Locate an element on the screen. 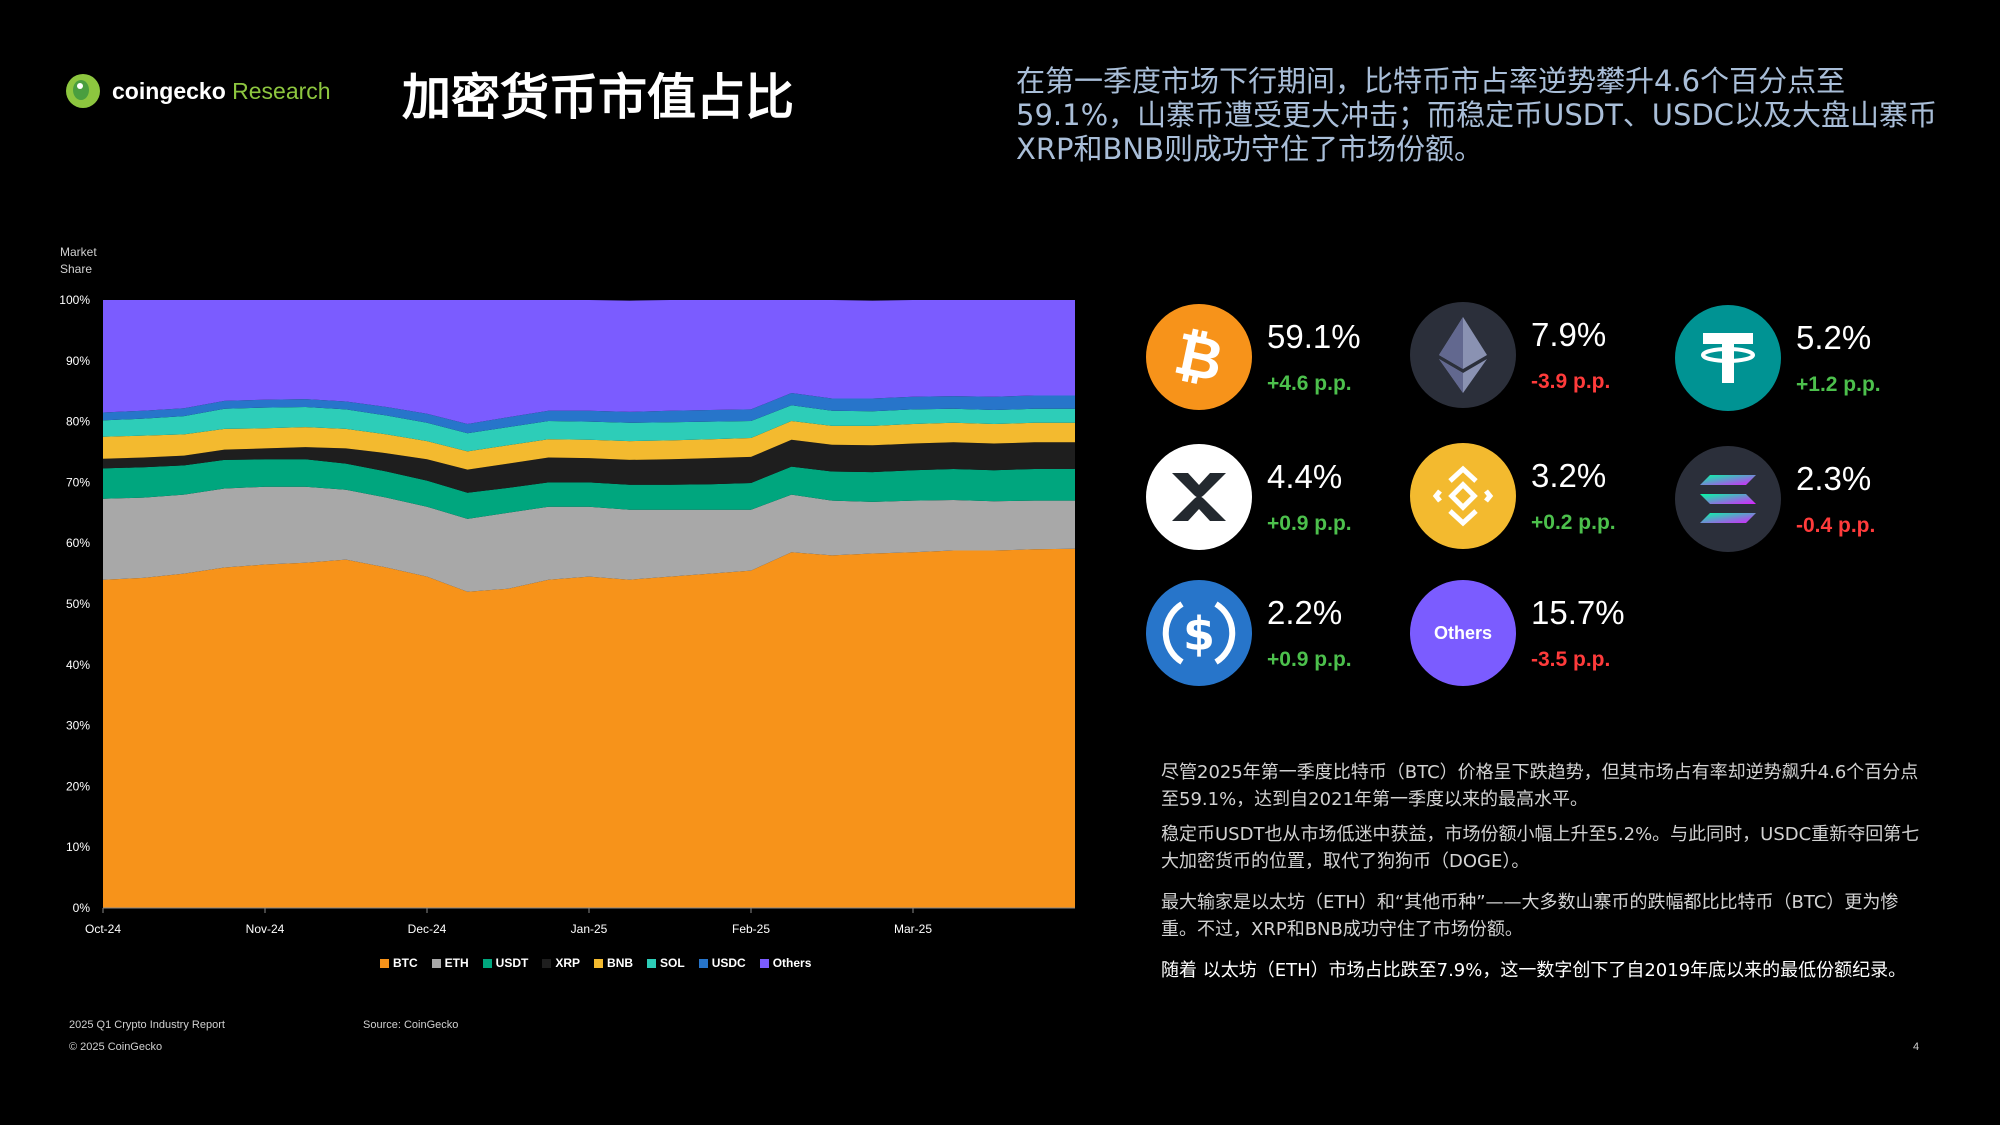  y-tick-label: 40% is located at coordinates (78, 665).